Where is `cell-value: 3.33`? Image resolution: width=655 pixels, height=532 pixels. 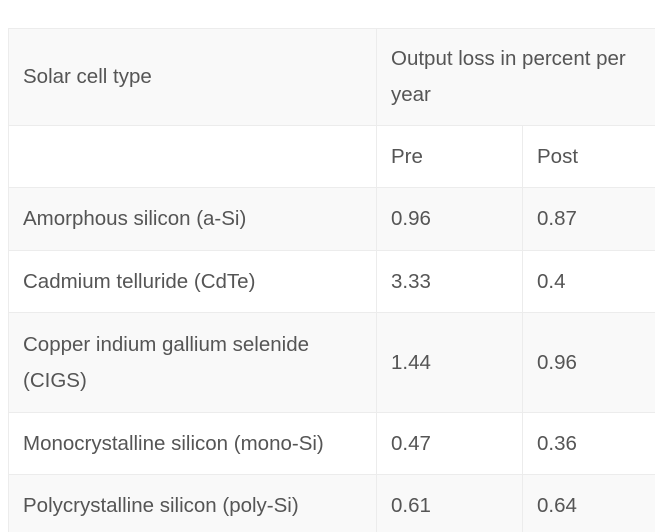 cell-value: 3.33 is located at coordinates (449, 281).